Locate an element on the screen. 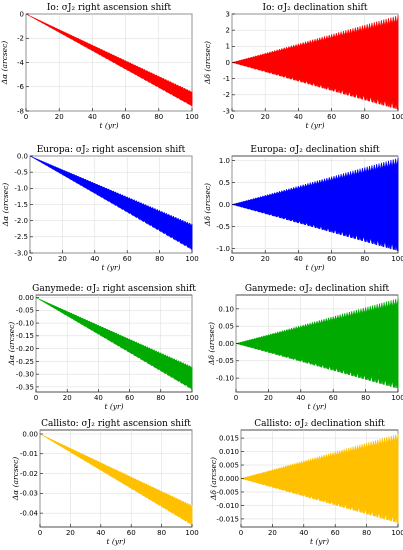  y-tick-label: 0.0 is located at coordinates (224, 205).